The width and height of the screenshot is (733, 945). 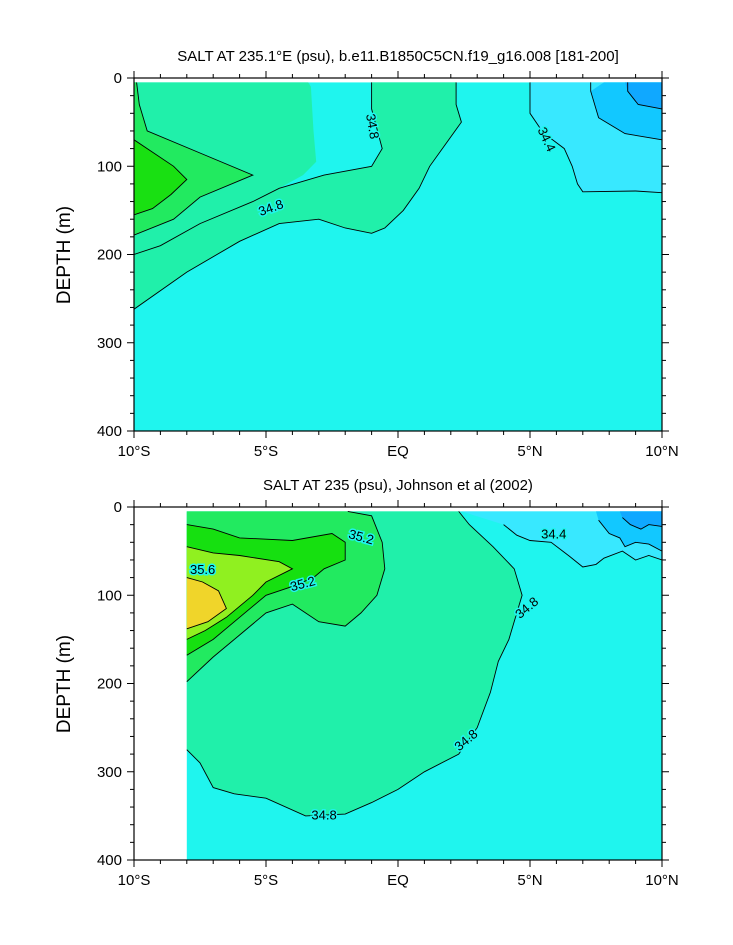 What do you see at coordinates (553, 534) in the screenshot?
I see `bottom-contour-label-6: 34.4` at bounding box center [553, 534].